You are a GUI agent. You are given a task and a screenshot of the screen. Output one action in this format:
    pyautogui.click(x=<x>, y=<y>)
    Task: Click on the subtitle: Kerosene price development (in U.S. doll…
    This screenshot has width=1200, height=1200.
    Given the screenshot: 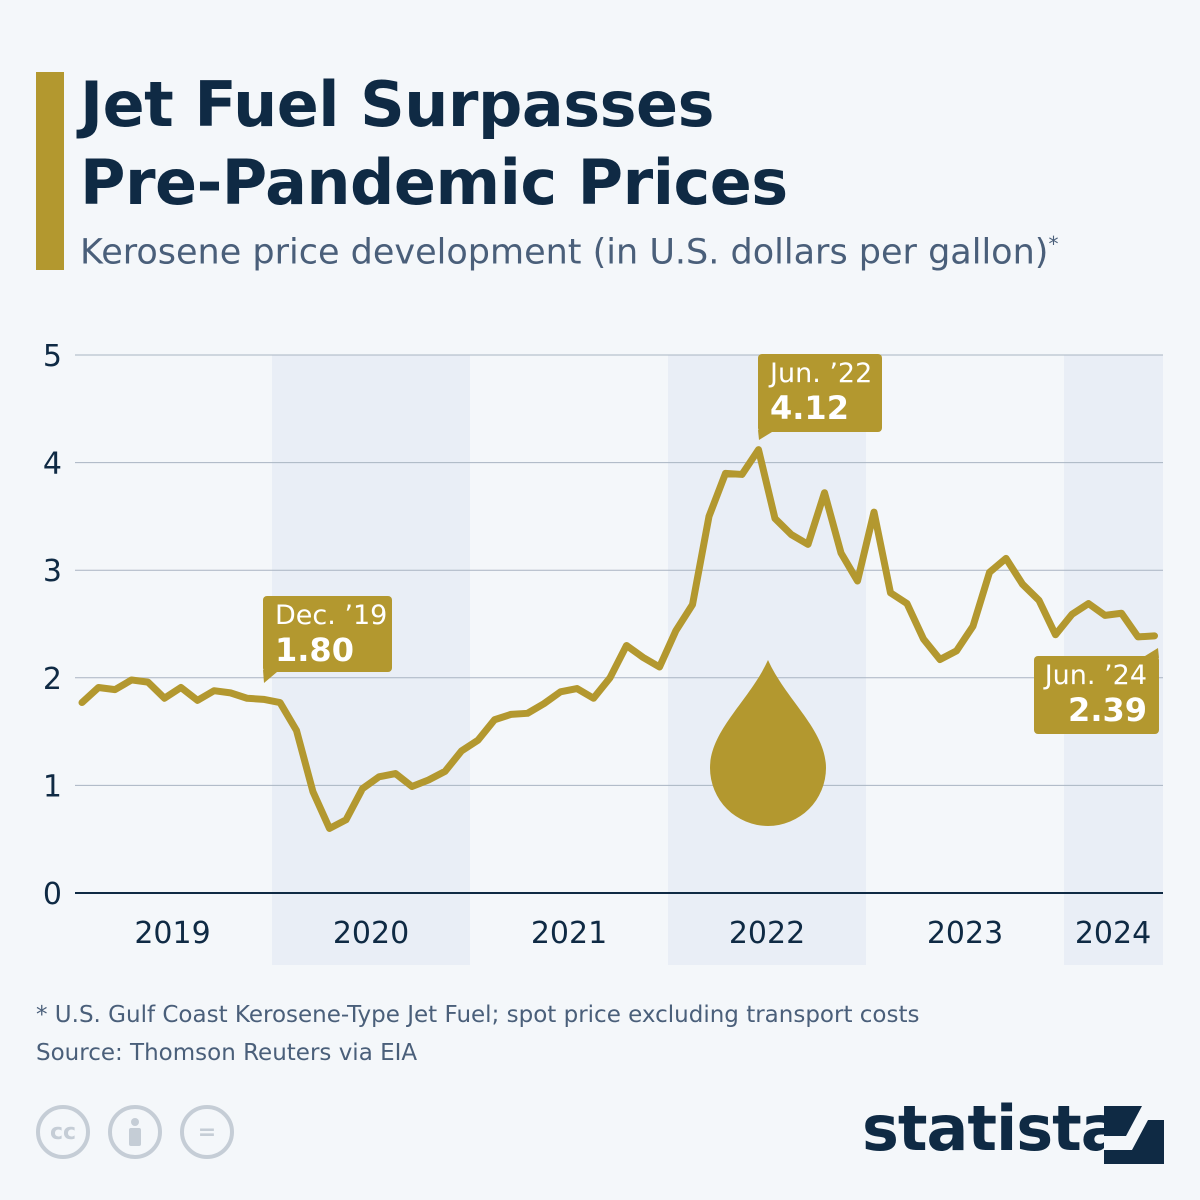 What is the action you would take?
    pyautogui.click(x=569, y=252)
    